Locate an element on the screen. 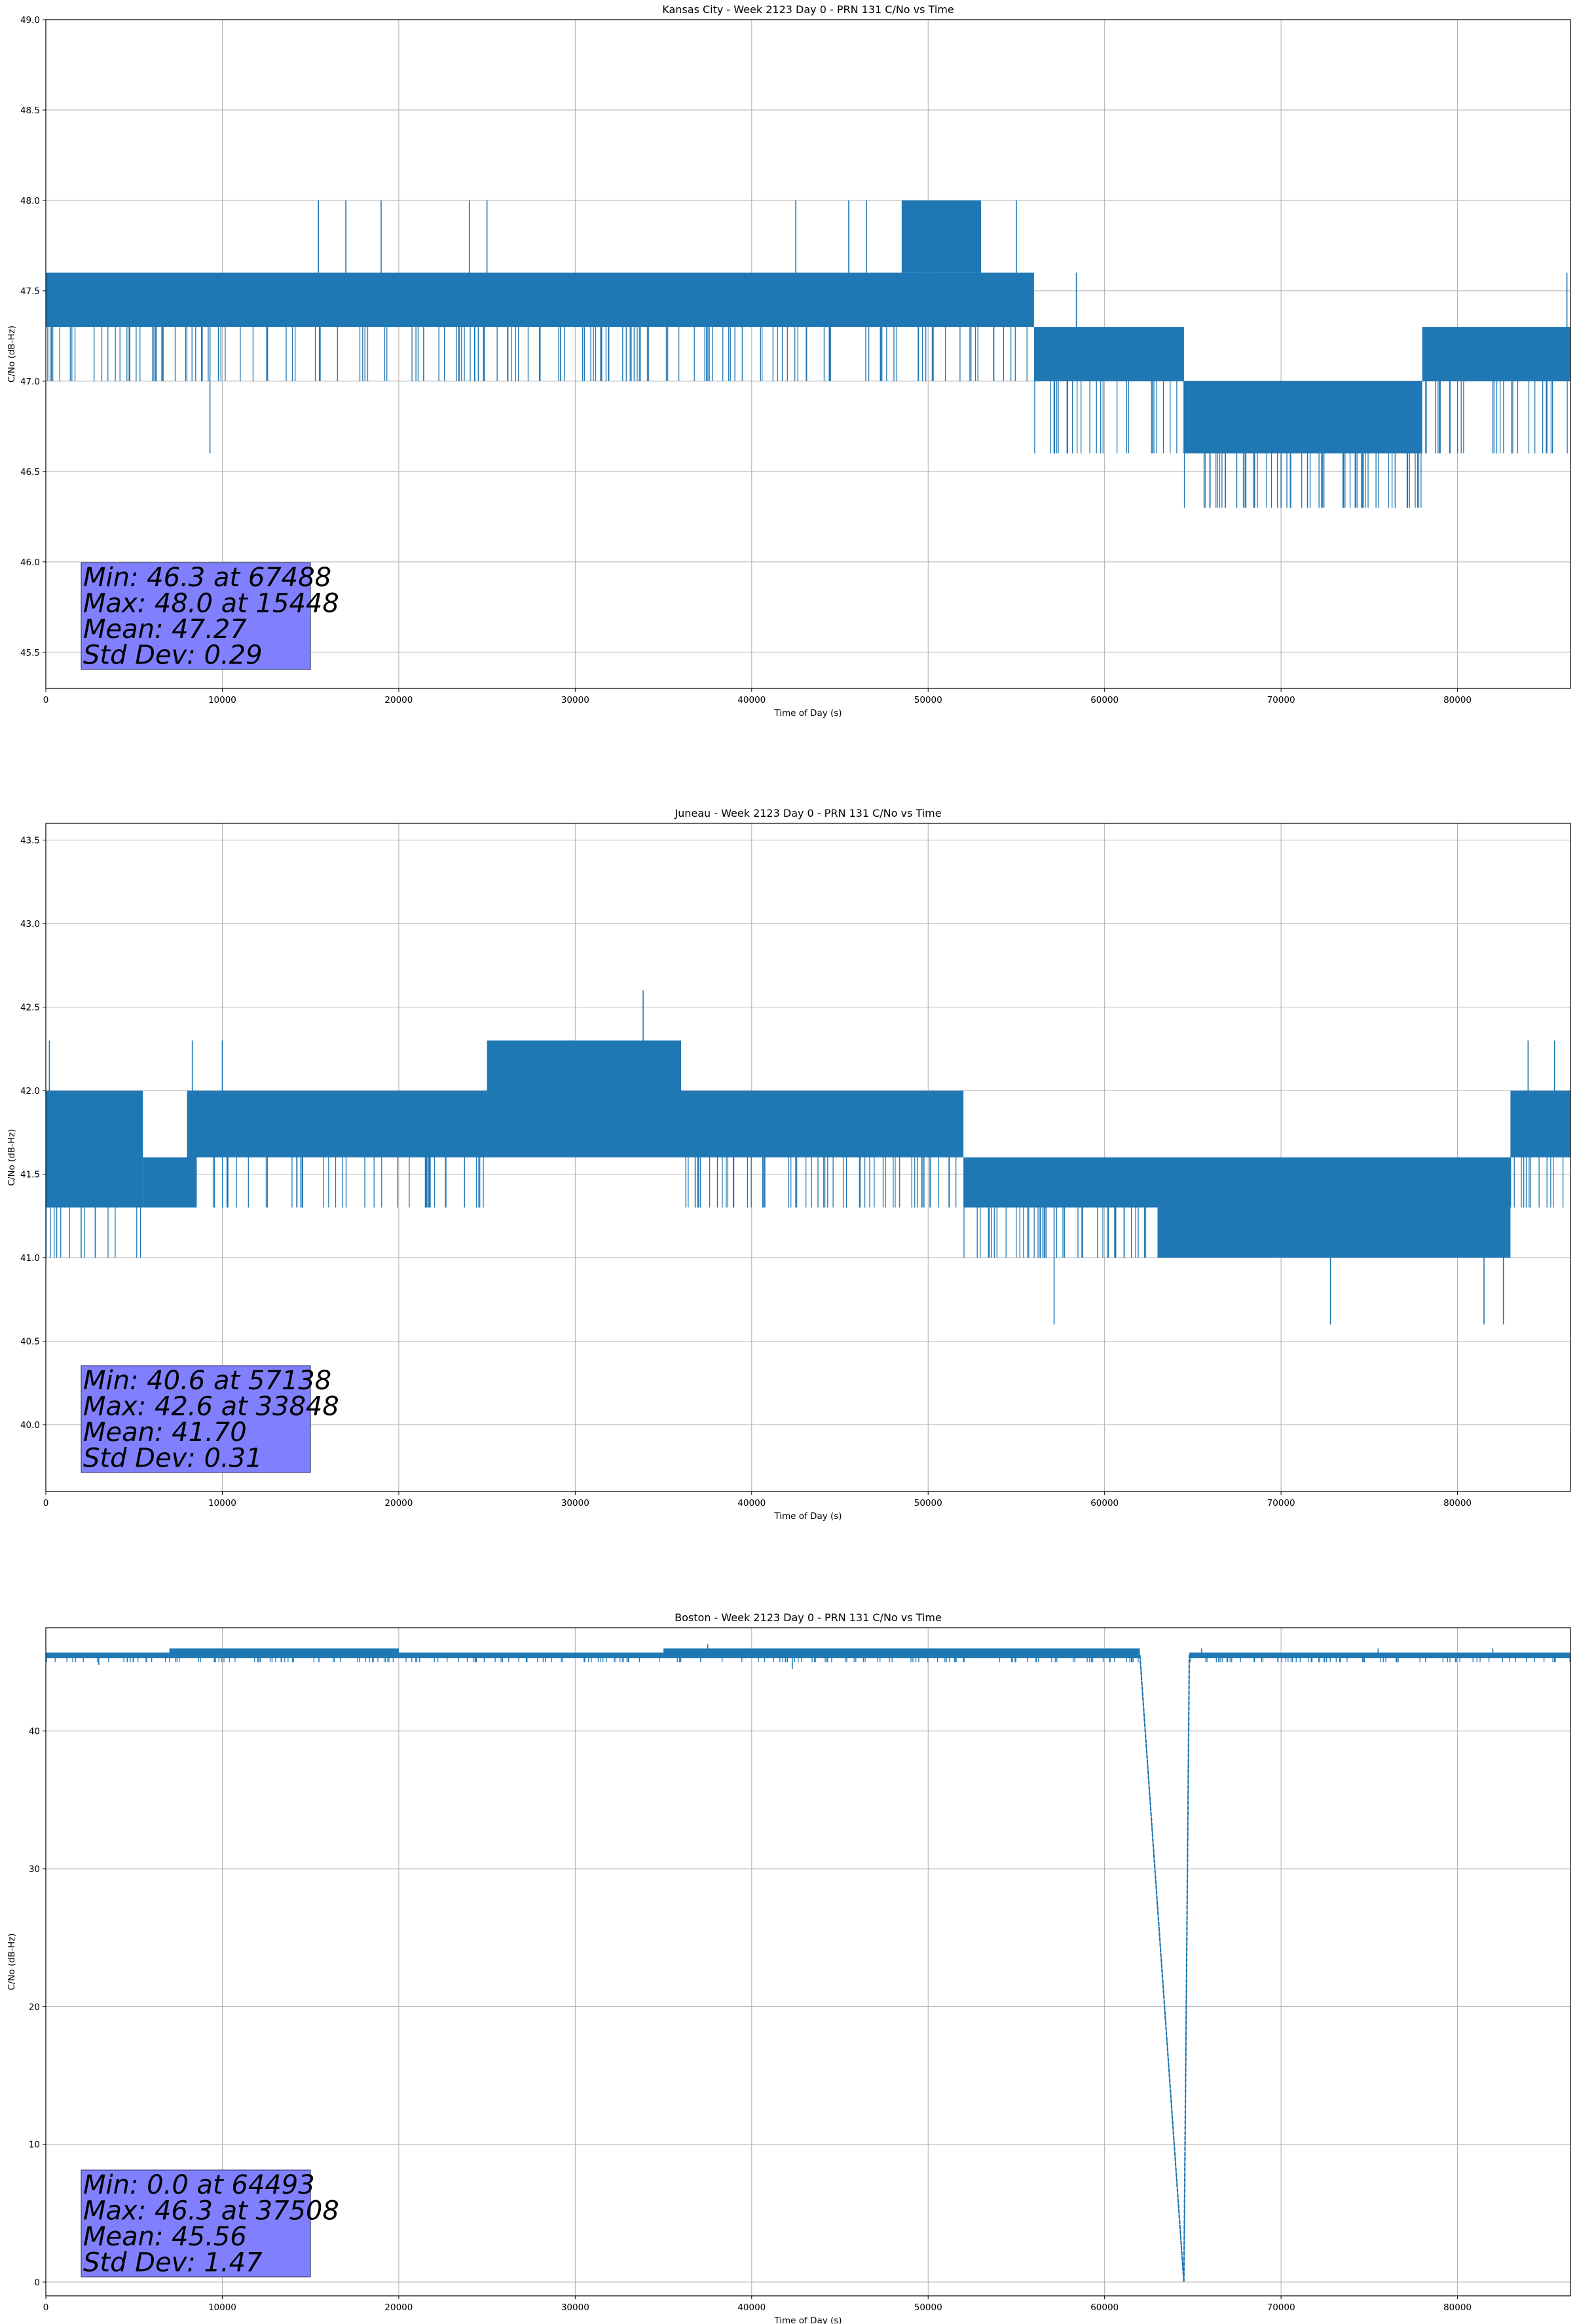  stats-line: Min: 40.6 at 57138 is located at coordinates (207, 1381).